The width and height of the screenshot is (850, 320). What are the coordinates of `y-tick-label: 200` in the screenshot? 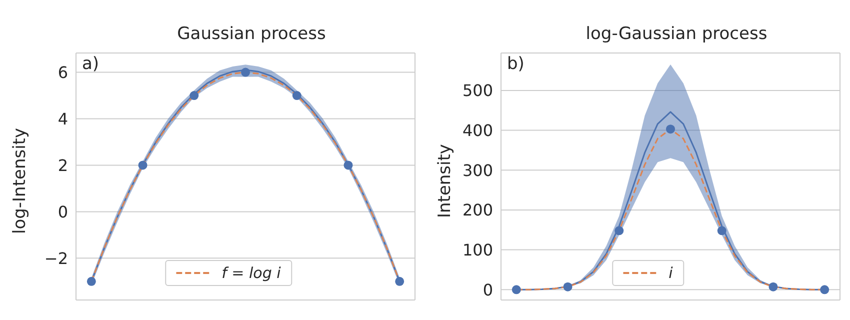 It's located at (477, 210).